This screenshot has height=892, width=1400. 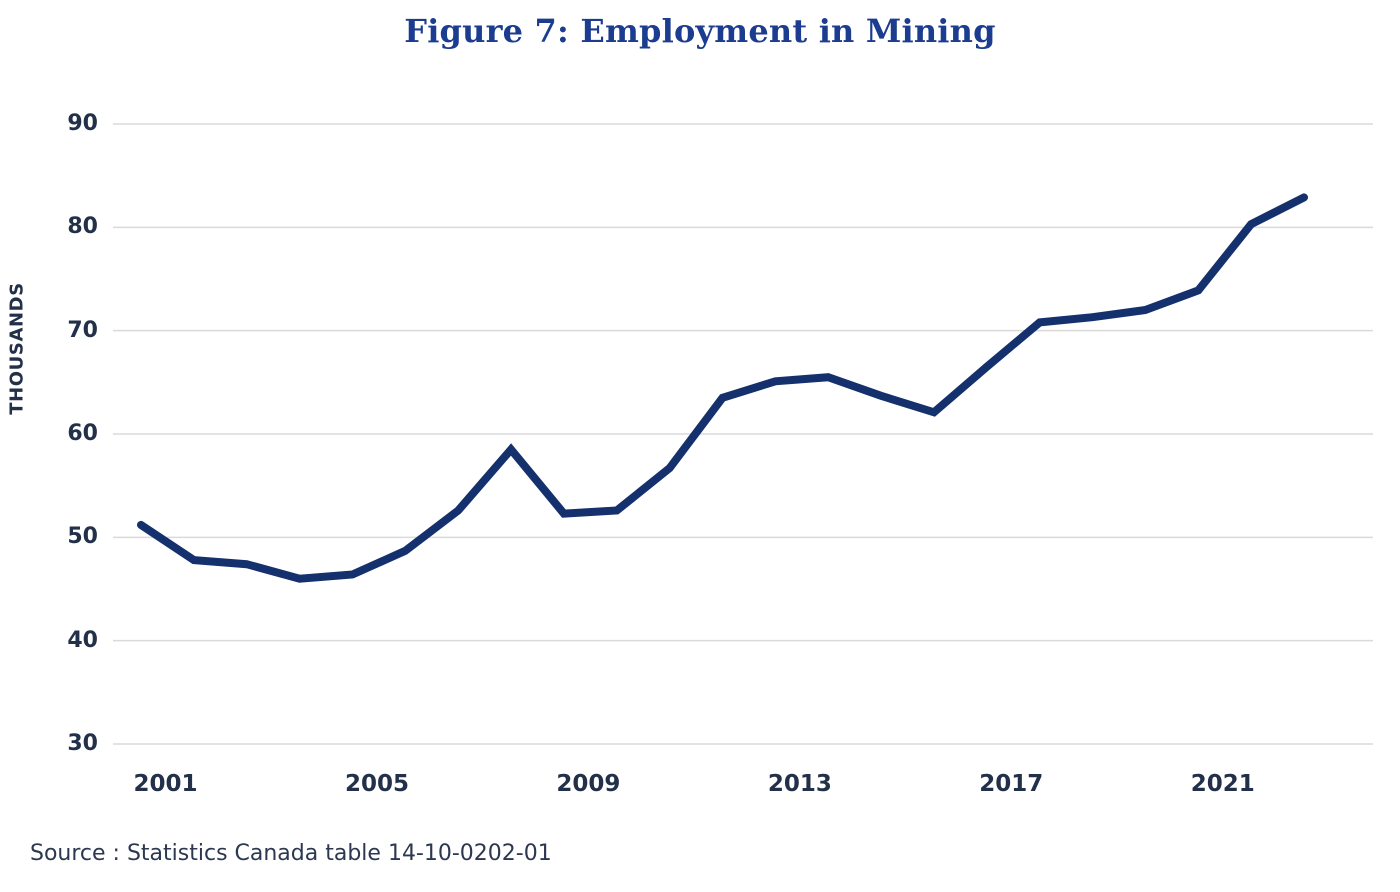 What do you see at coordinates (82, 743) in the screenshot?
I see `y-tick-label-30: 30` at bounding box center [82, 743].